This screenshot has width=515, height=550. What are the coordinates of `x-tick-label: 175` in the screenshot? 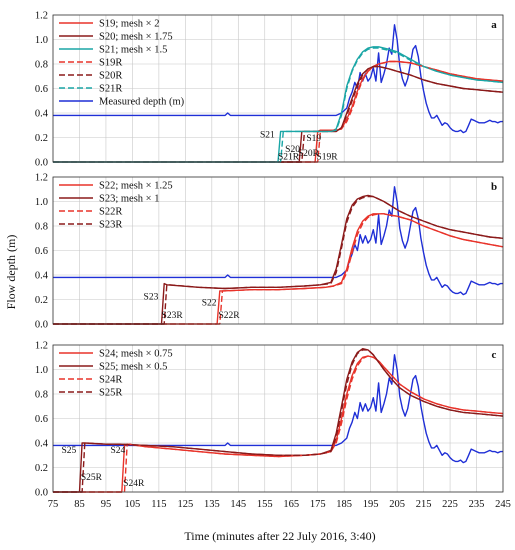 It's located at (318, 504).